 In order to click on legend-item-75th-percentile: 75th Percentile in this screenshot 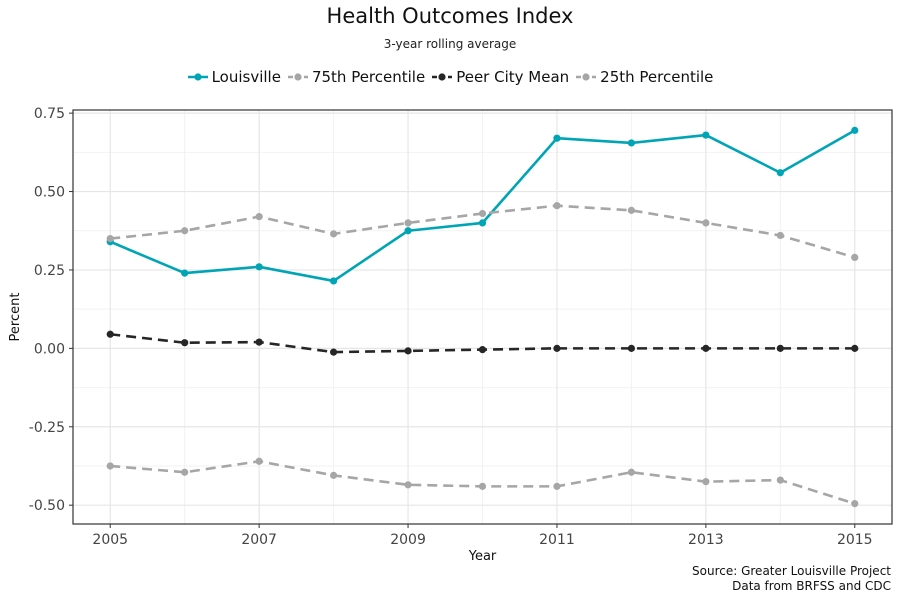, I will do `click(356, 77)`.